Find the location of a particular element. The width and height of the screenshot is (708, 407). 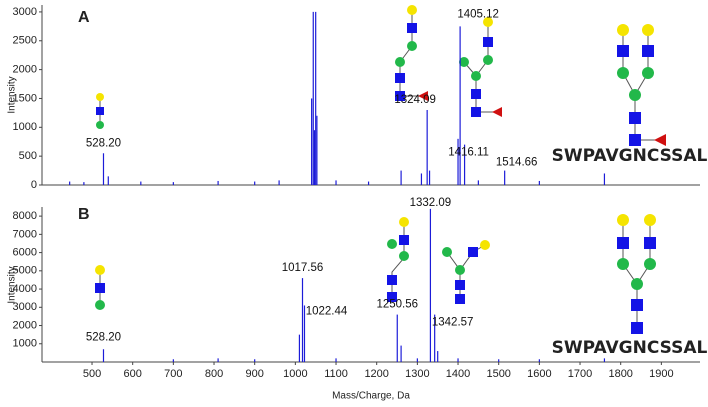

peak-label: 1022.44 is located at coordinates (327, 312).